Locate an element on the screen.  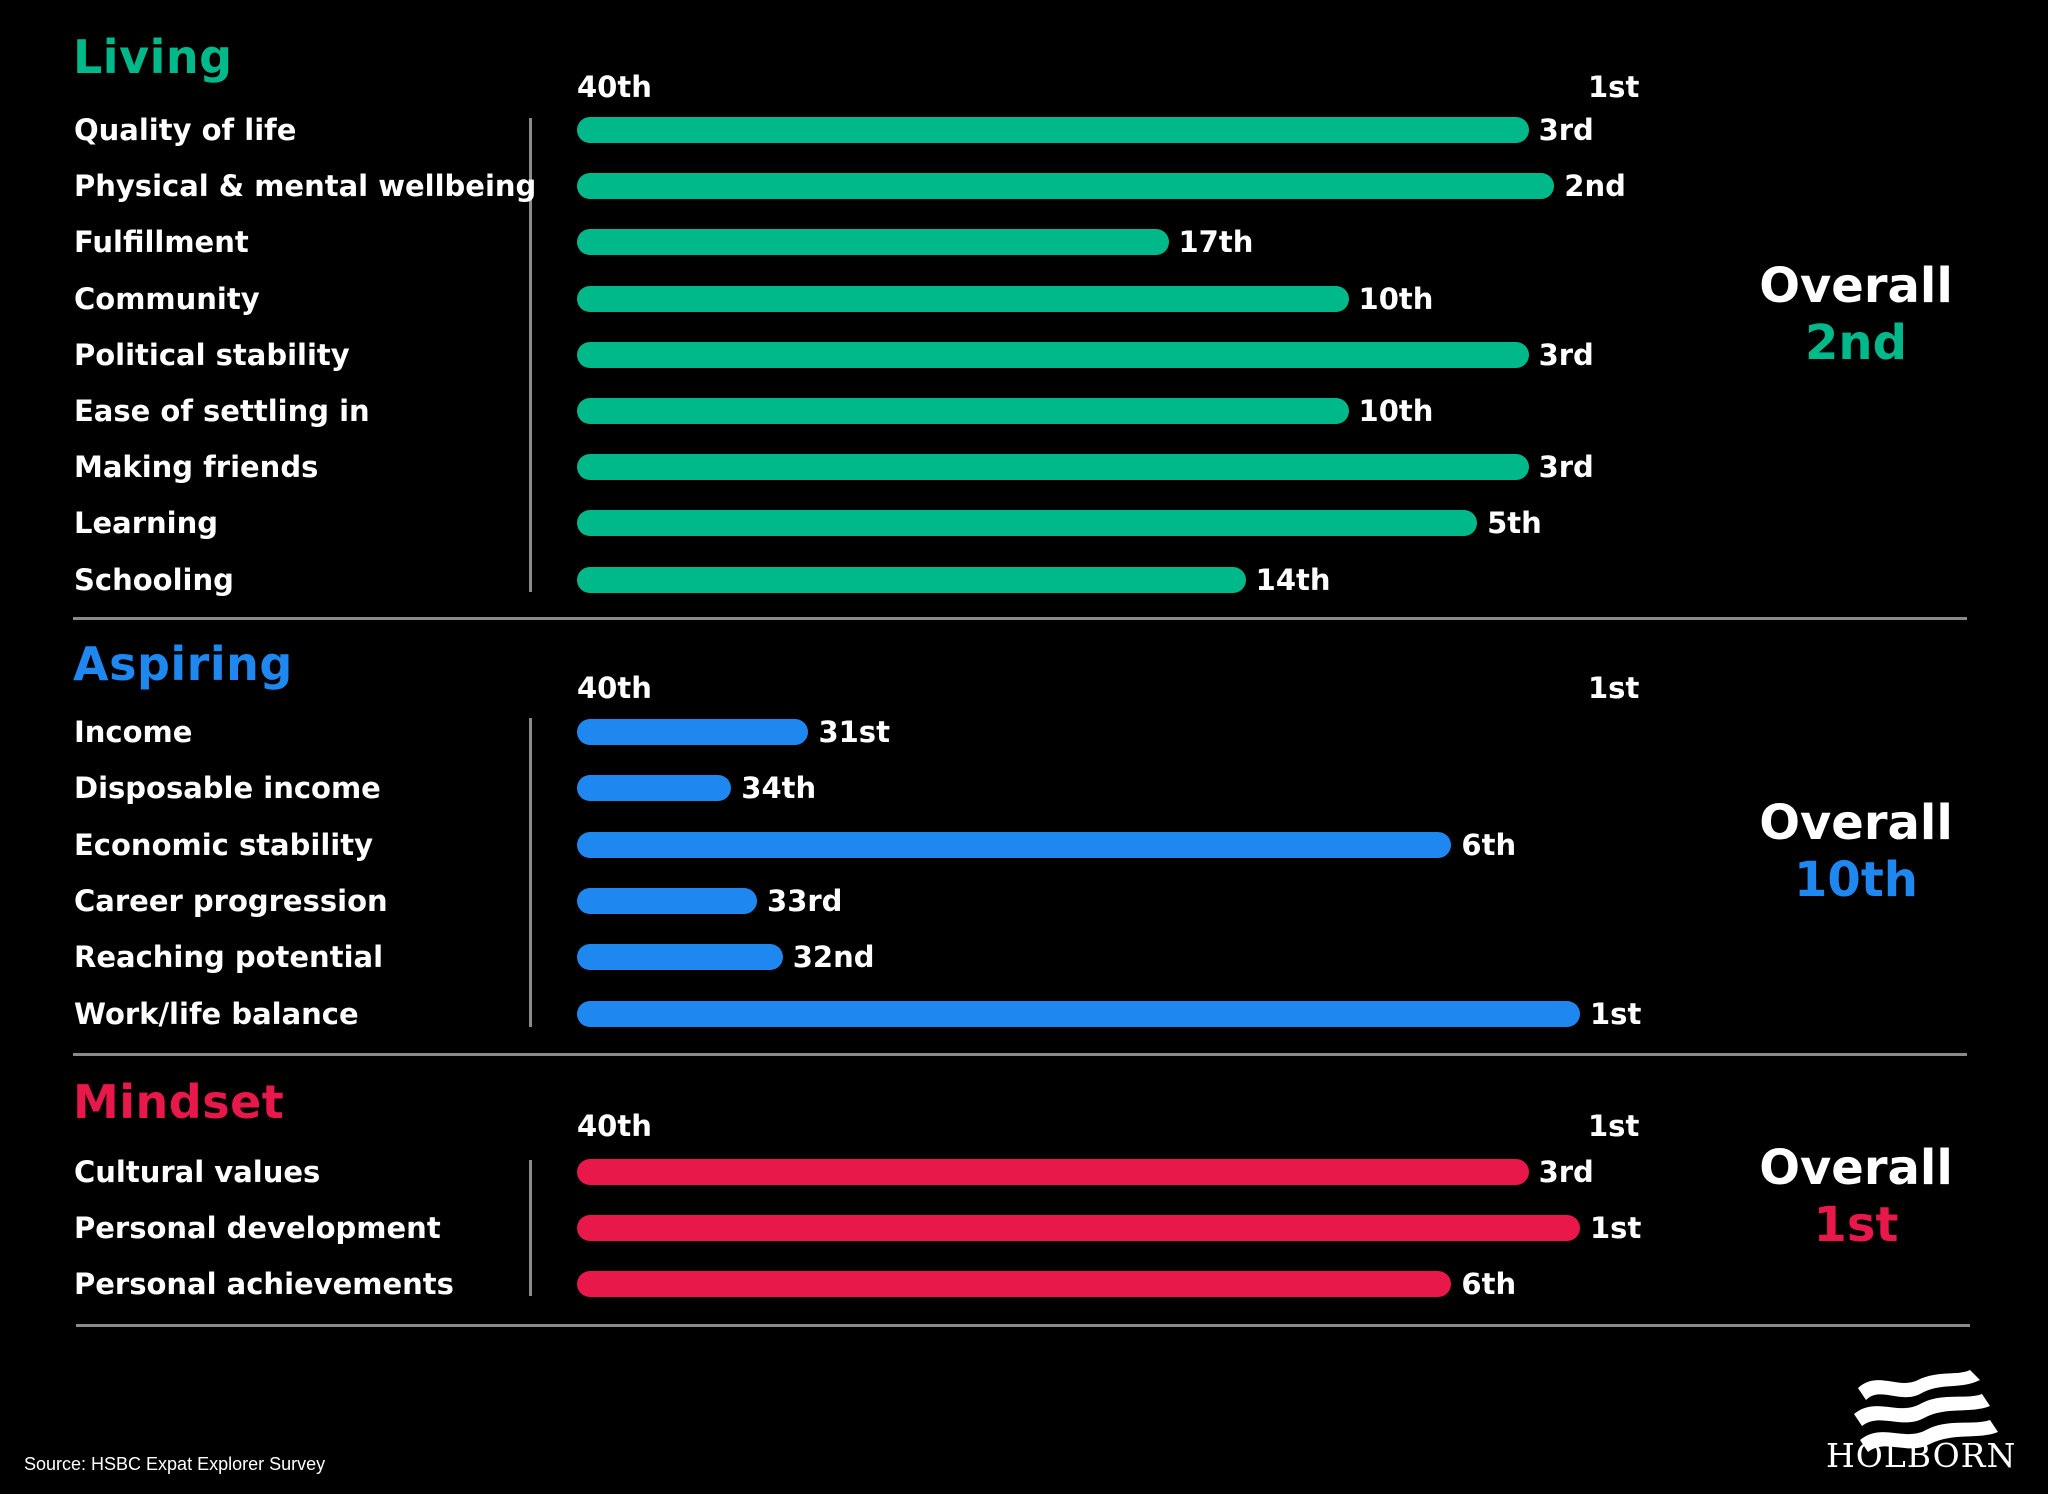
source-note: Source: HSBC Expat Explorer Survey is located at coordinates (175, 1464).